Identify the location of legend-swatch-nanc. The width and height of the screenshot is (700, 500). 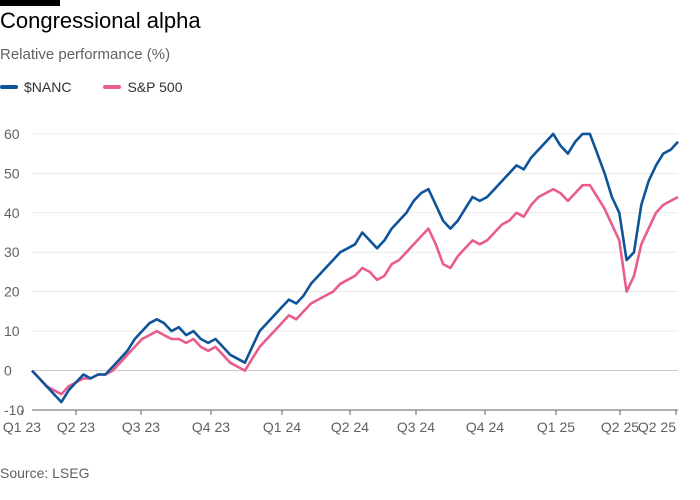
(9, 87).